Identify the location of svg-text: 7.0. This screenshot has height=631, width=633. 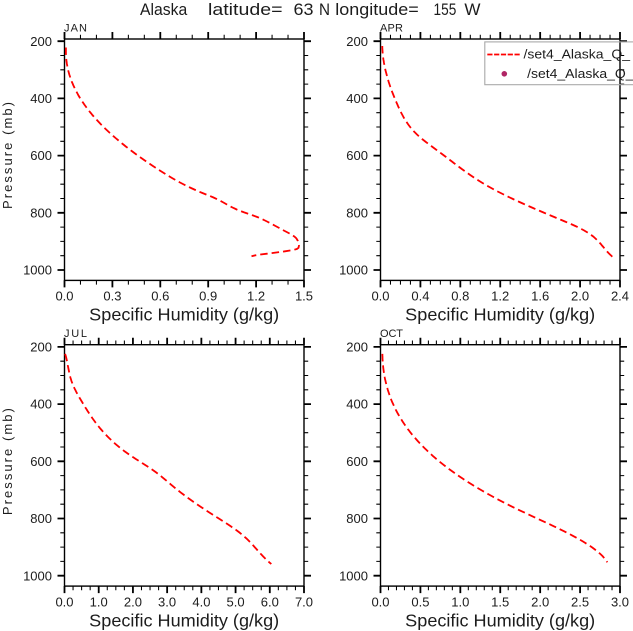
(304, 601).